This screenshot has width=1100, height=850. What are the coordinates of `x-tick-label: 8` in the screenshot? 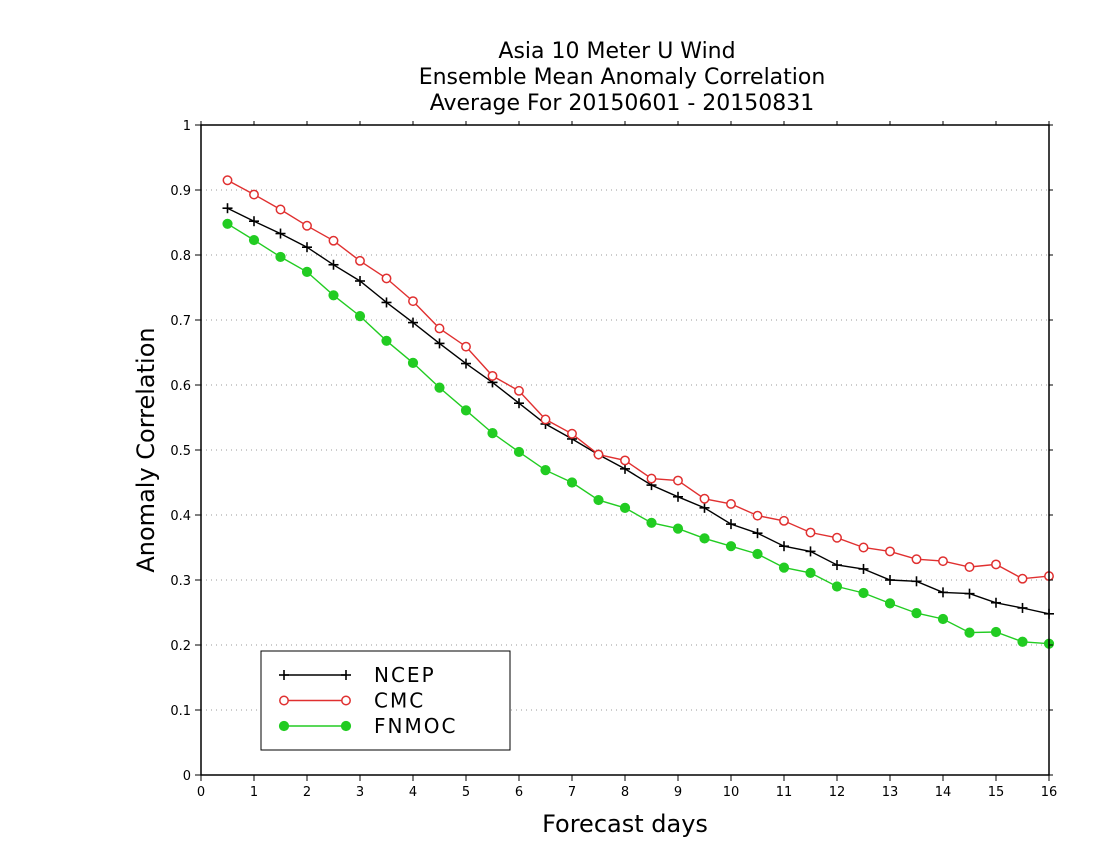 It's located at (625, 792).